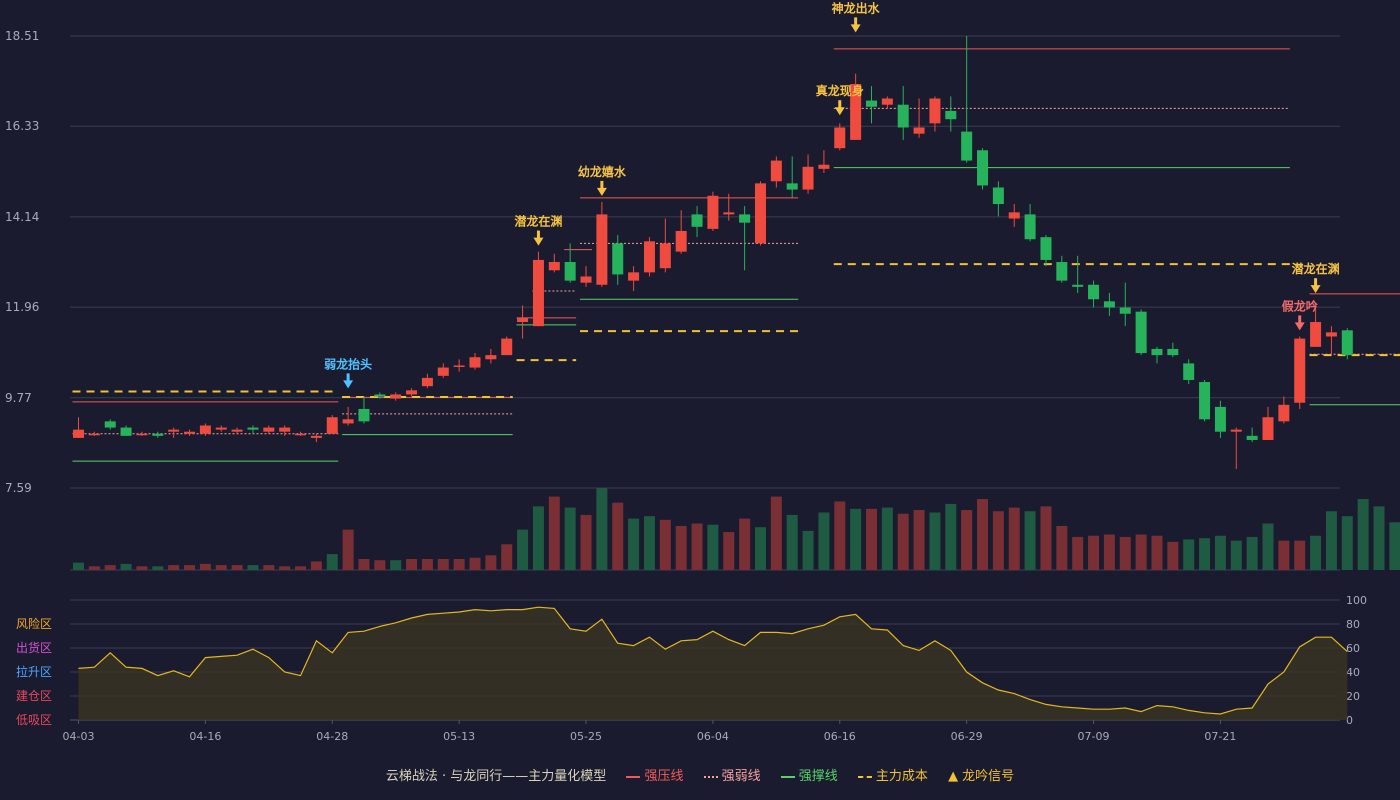 The height and width of the screenshot is (800, 1400). What do you see at coordinates (602, 171) in the screenshot?
I see `signal-label: 幼龙嬉水` at bounding box center [602, 171].